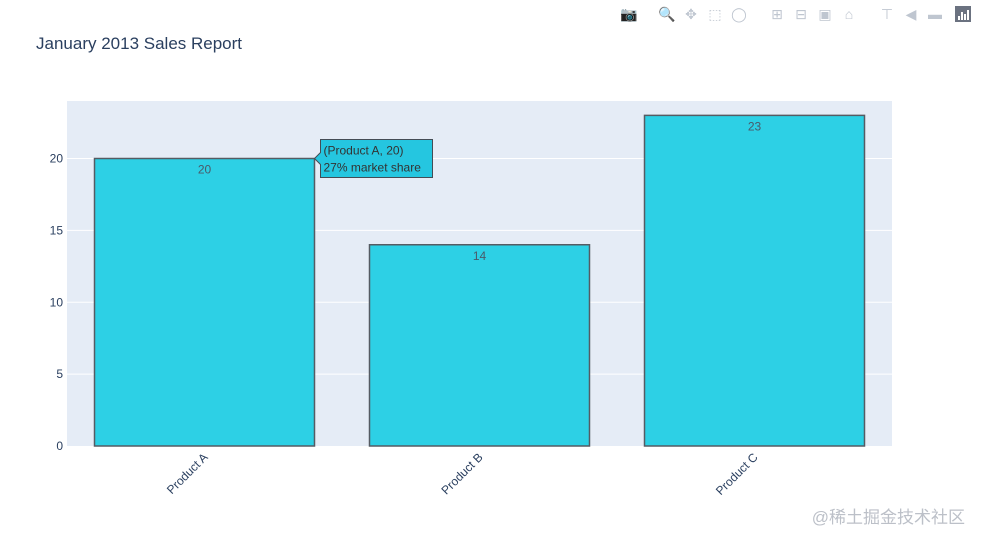 Image resolution: width=981 pixels, height=544 pixels. Describe the element at coordinates (825, 13) in the screenshot. I see `autoscale-icon: ▣` at that location.